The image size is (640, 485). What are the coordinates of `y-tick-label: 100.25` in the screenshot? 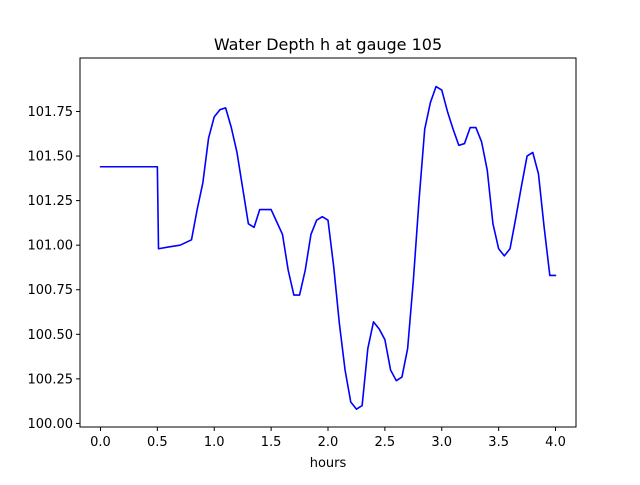 It's located at (51, 379).